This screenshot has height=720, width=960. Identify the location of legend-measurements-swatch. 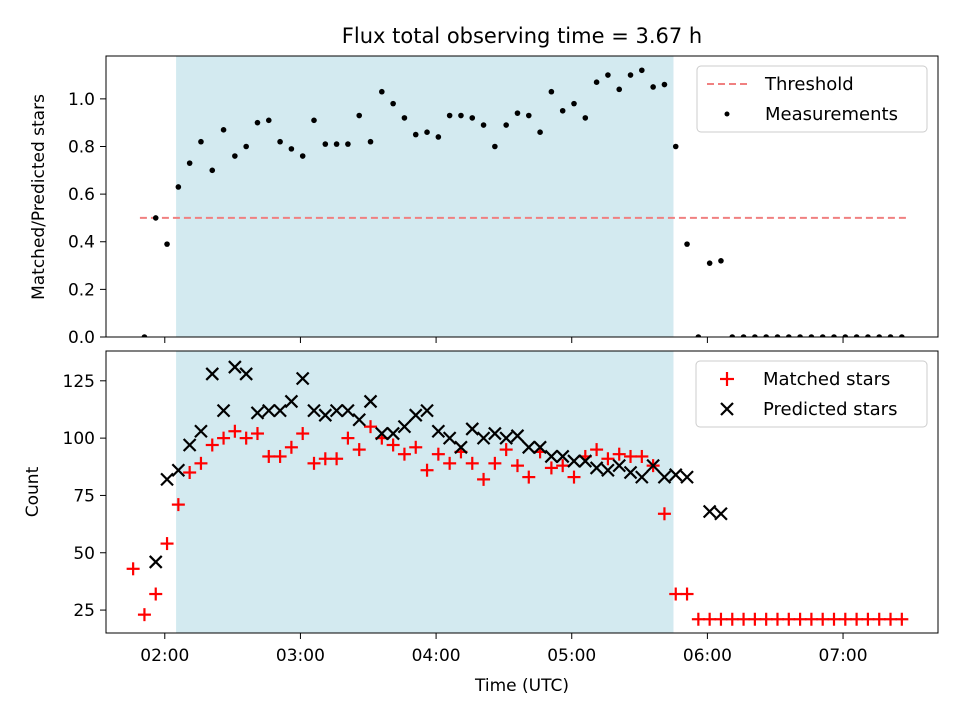
(727, 114).